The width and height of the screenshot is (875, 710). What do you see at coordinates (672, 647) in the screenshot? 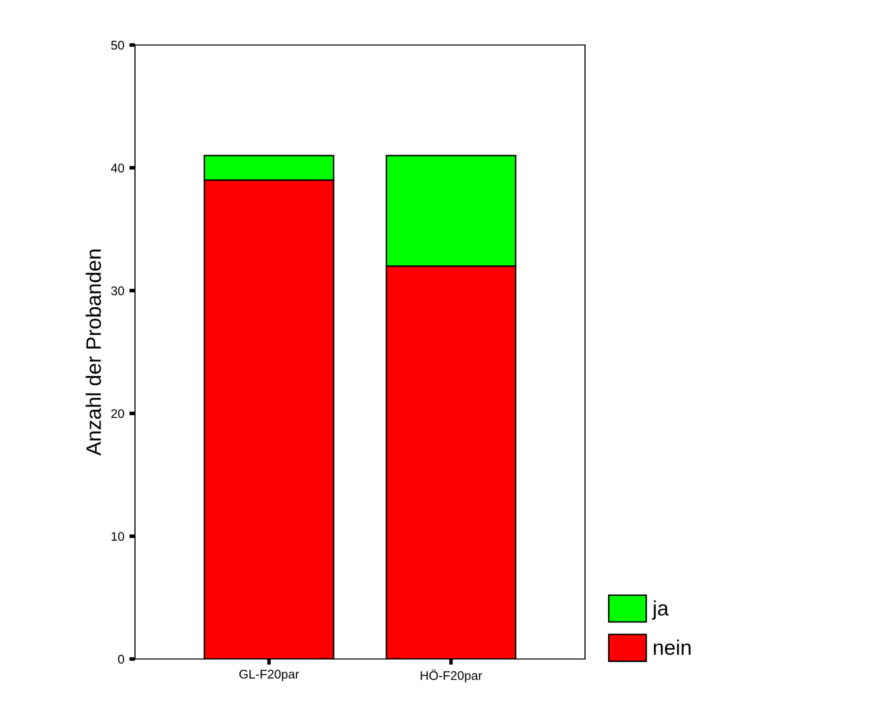
I see `legend-label: nein` at bounding box center [672, 647].